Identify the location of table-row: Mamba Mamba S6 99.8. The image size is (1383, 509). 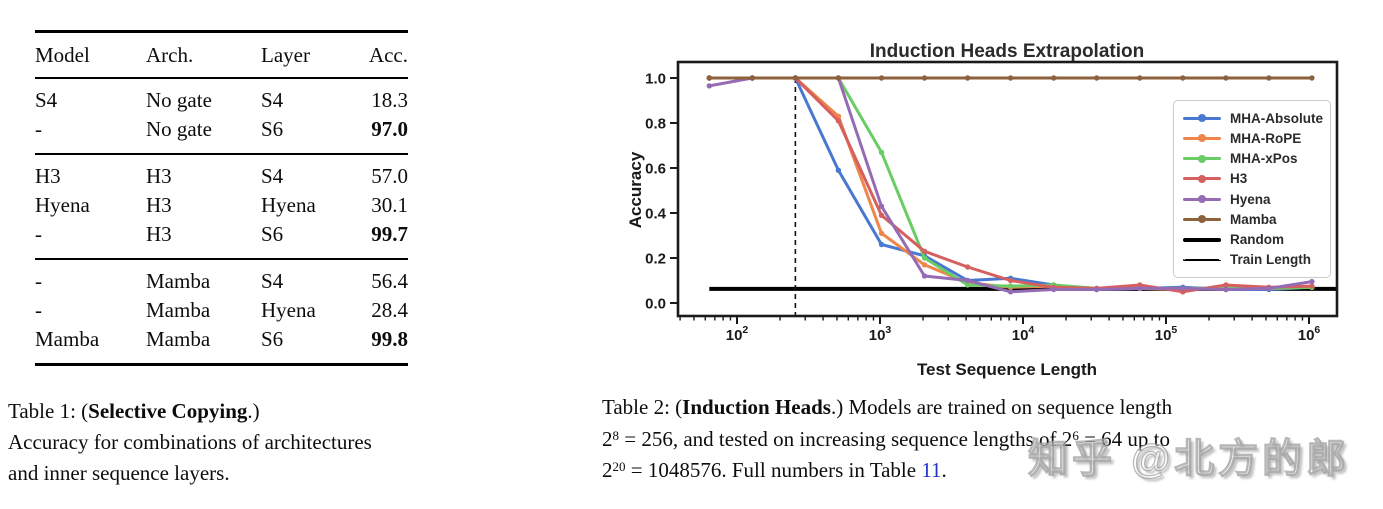
(221, 339).